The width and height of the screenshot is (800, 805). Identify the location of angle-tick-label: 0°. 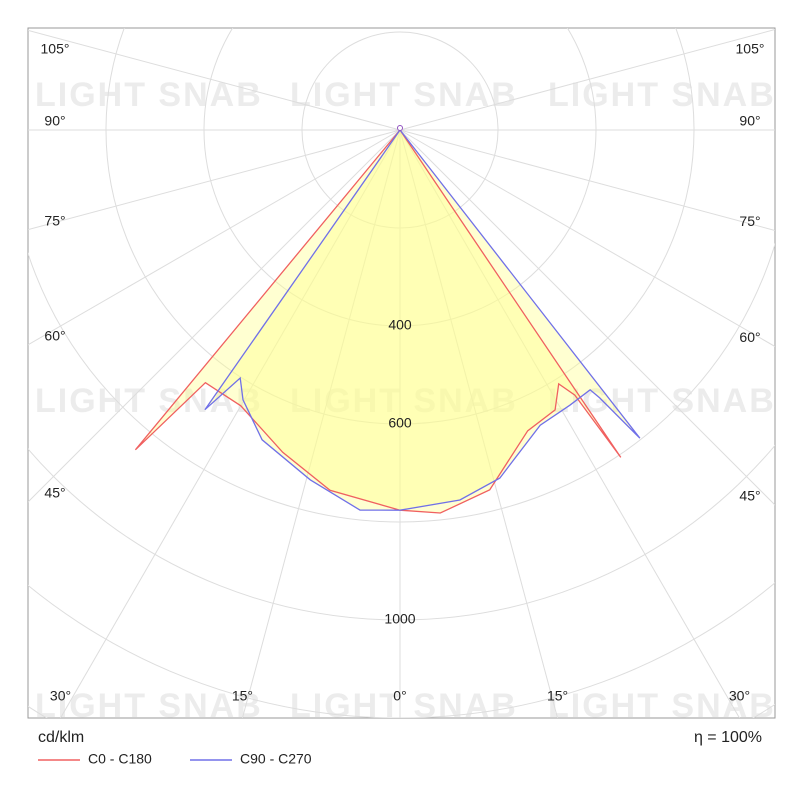
(399, 696).